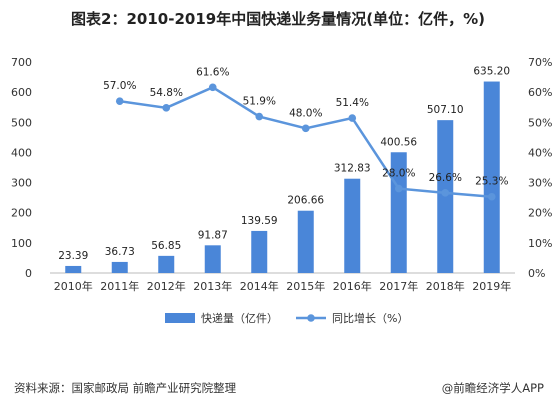  What do you see at coordinates (166, 286) in the screenshot?
I see `category-label: 2012年` at bounding box center [166, 286].